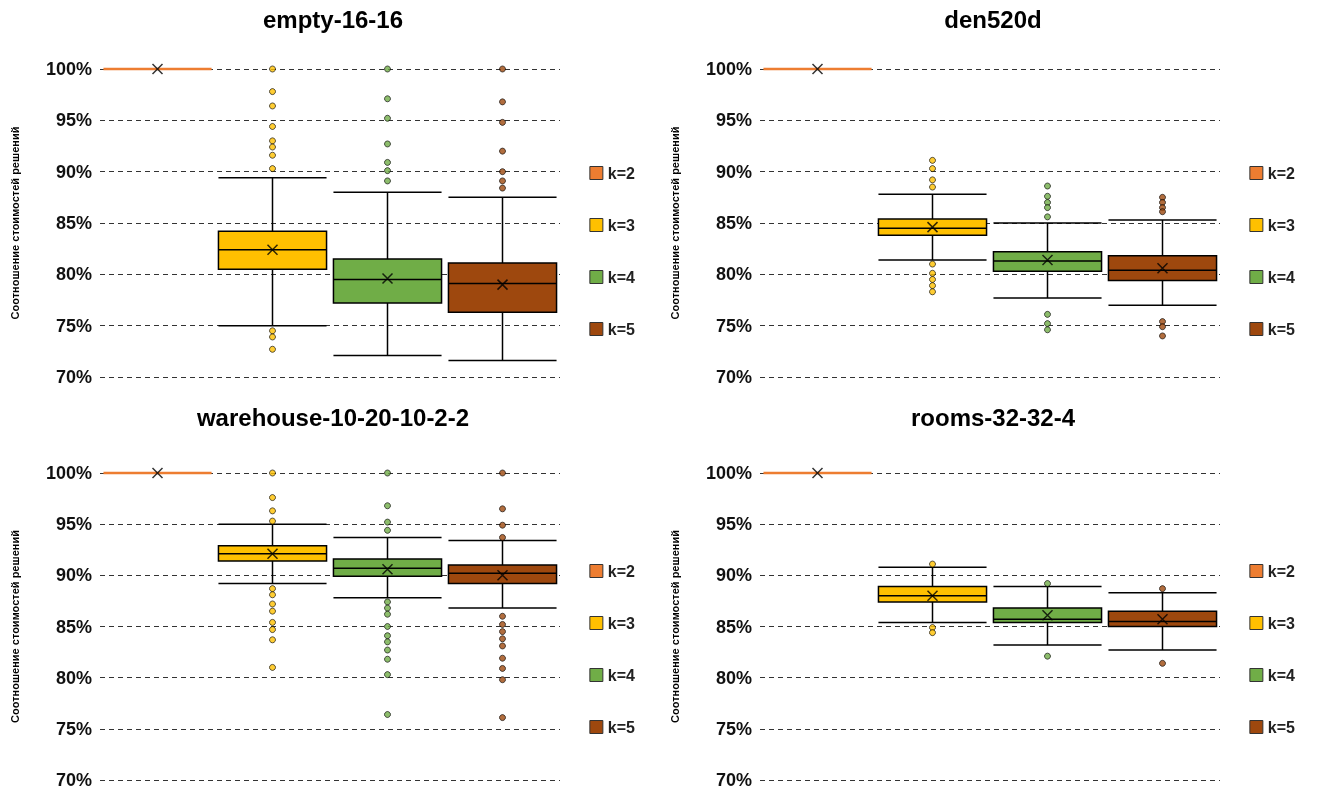 This screenshot has width=1320, height=789. What do you see at coordinates (993, 417) in the screenshot?
I see `chart-title: rooms-32-32-4` at bounding box center [993, 417].